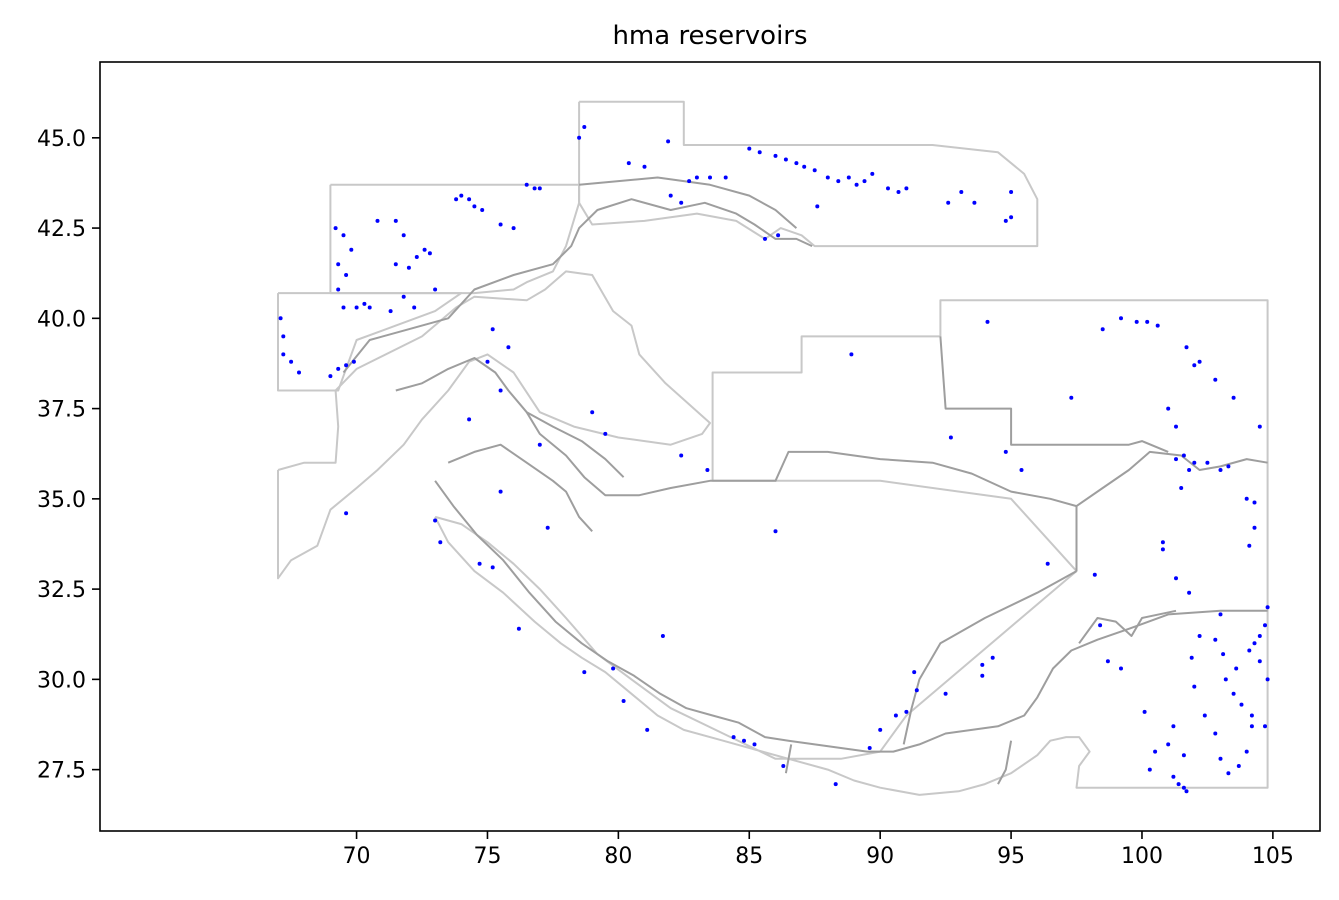  Describe the element at coordinates (357, 856) in the screenshot. I see `x-tick-label: 70` at that location.